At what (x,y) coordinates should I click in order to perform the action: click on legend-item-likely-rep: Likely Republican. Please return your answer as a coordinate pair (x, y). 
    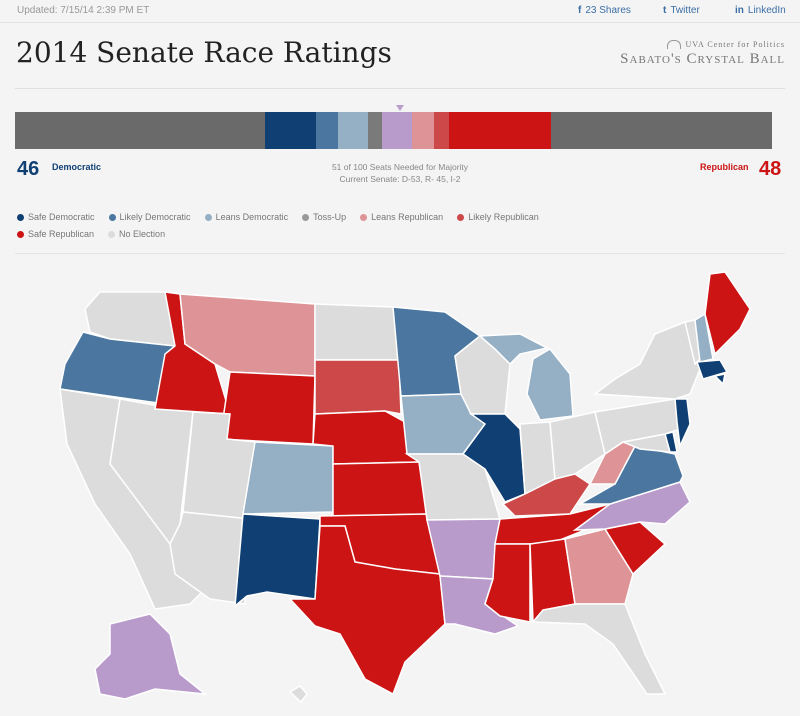
    Looking at the image, I should click on (498, 217).